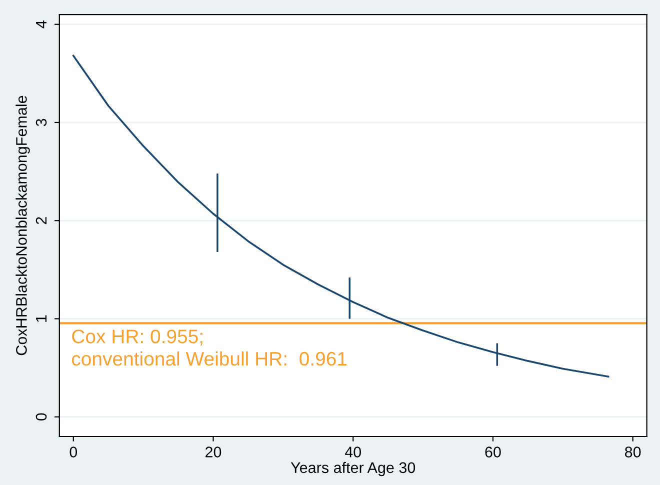 The image size is (660, 485). I want to click on y-tick-label: 1, so click(41, 318).